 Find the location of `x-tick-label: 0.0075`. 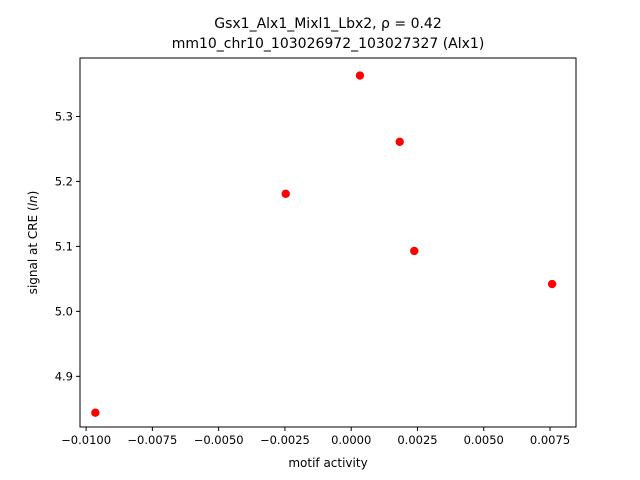

x-tick-label: 0.0075 is located at coordinates (550, 440).